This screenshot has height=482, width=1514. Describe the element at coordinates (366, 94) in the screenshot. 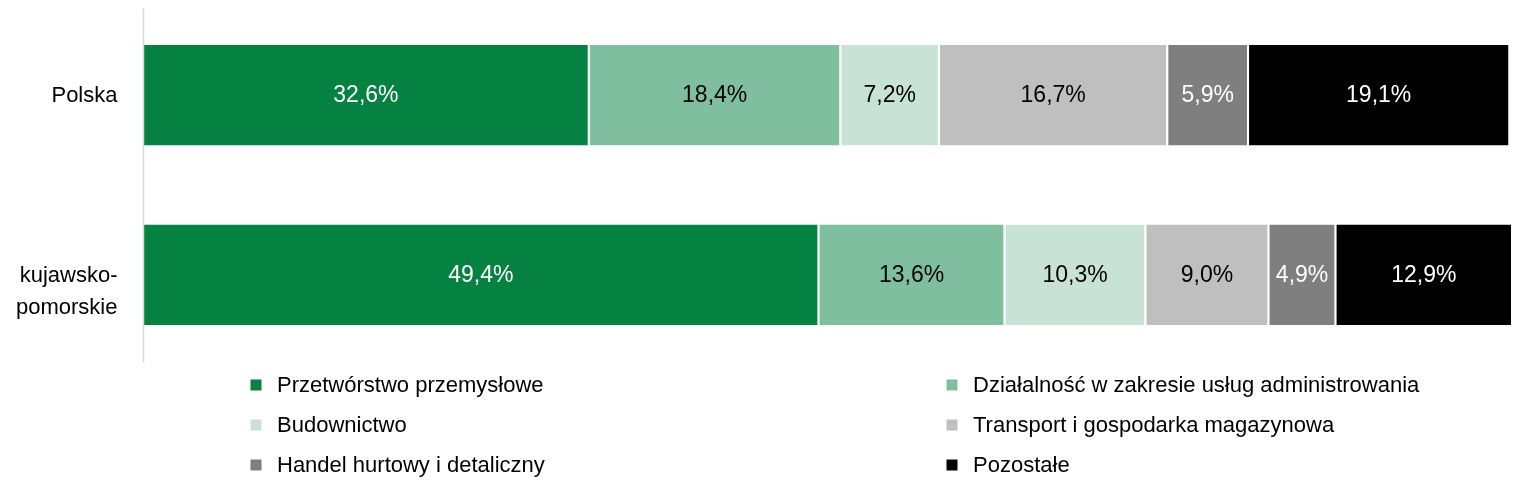

I see `data-label: 32,6%` at that location.